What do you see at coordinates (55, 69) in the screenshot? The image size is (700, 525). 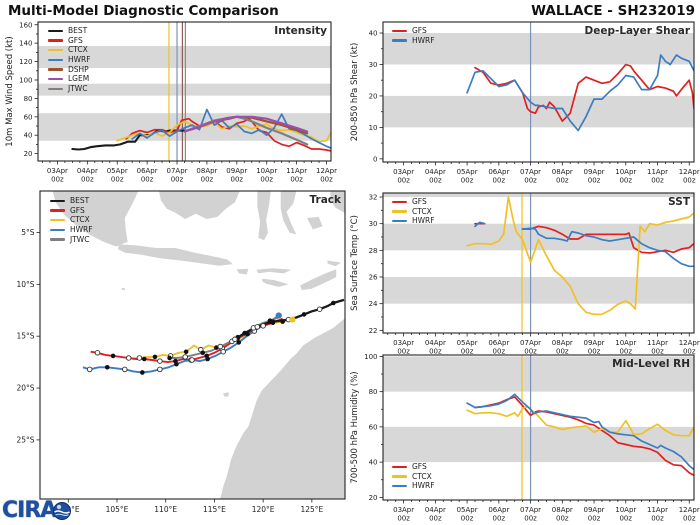 I see `legend-swatch-dshp` at bounding box center [55, 69].